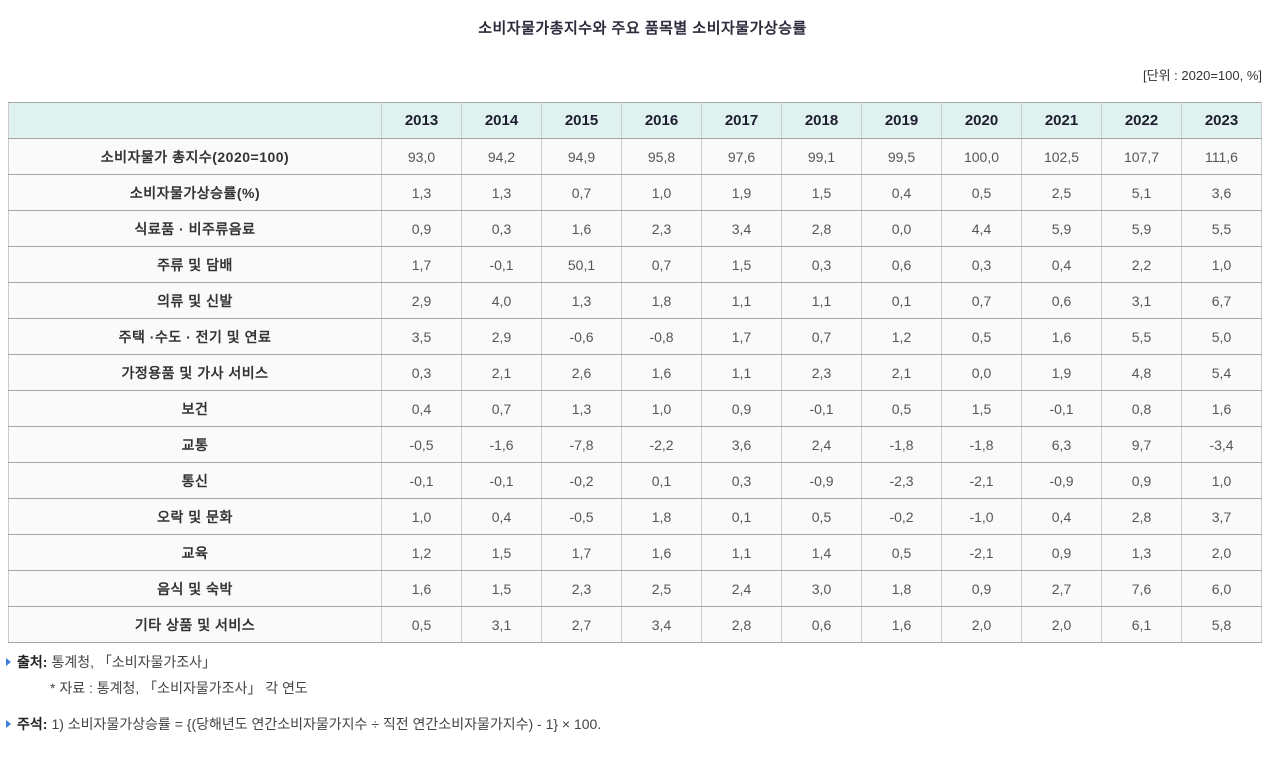 This screenshot has height=767, width=1285. Describe the element at coordinates (981, 120) in the screenshot. I see `year-header-2020: 2020` at that location.